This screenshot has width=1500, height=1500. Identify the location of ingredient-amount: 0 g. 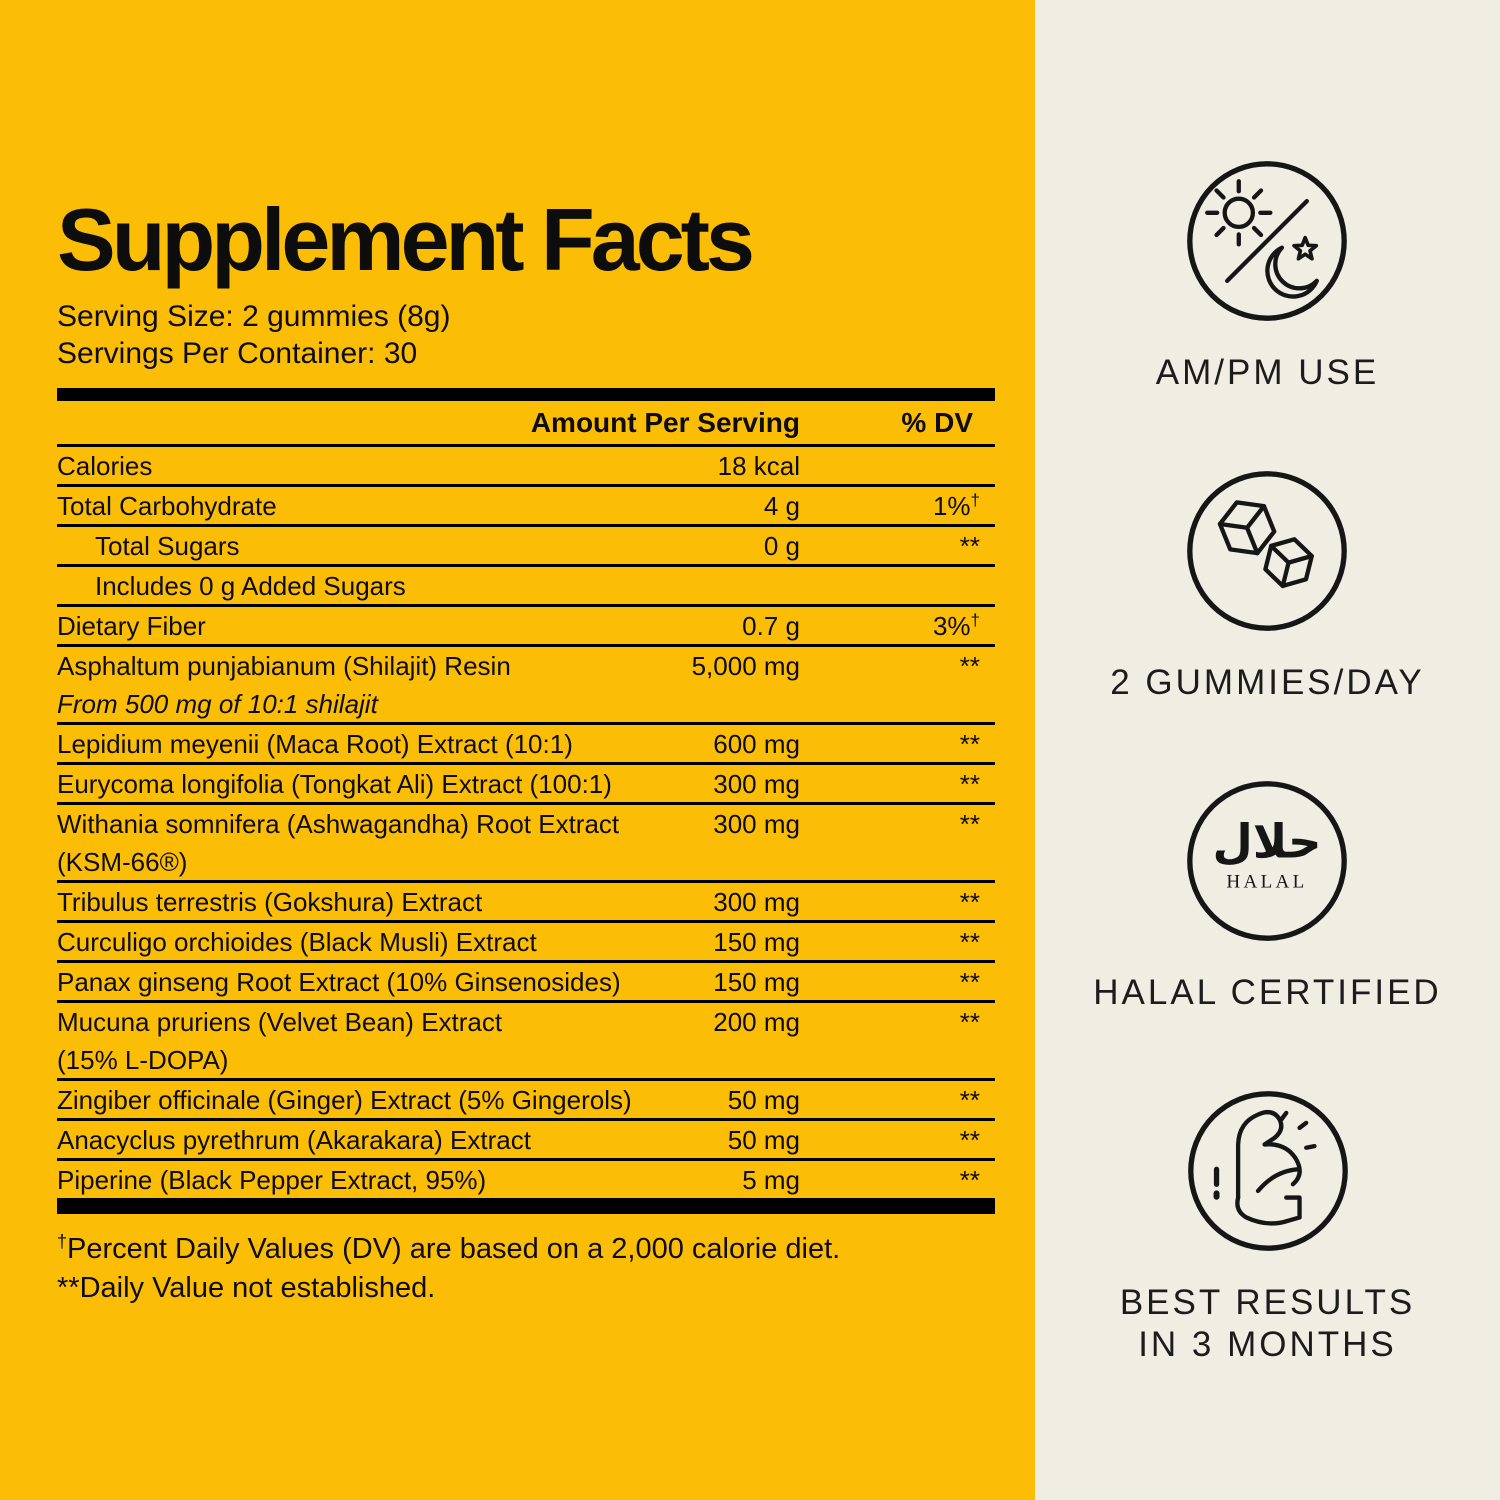
(781, 546).